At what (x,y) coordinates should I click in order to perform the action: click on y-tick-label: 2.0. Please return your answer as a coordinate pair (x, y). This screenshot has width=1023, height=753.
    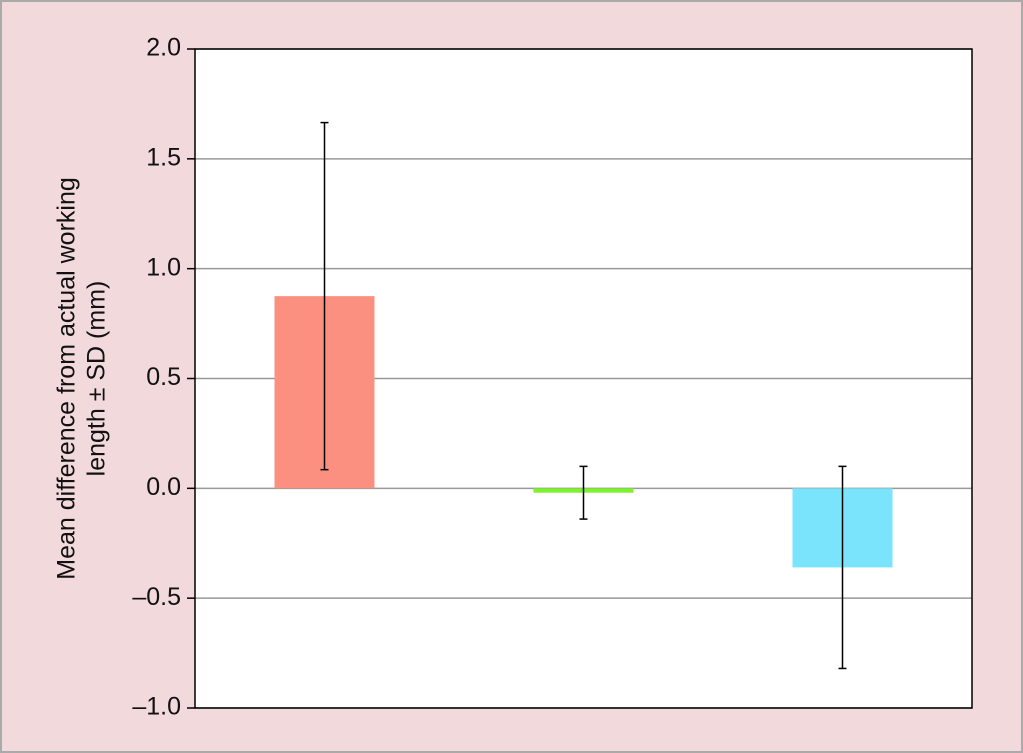
    Looking at the image, I should click on (163, 48).